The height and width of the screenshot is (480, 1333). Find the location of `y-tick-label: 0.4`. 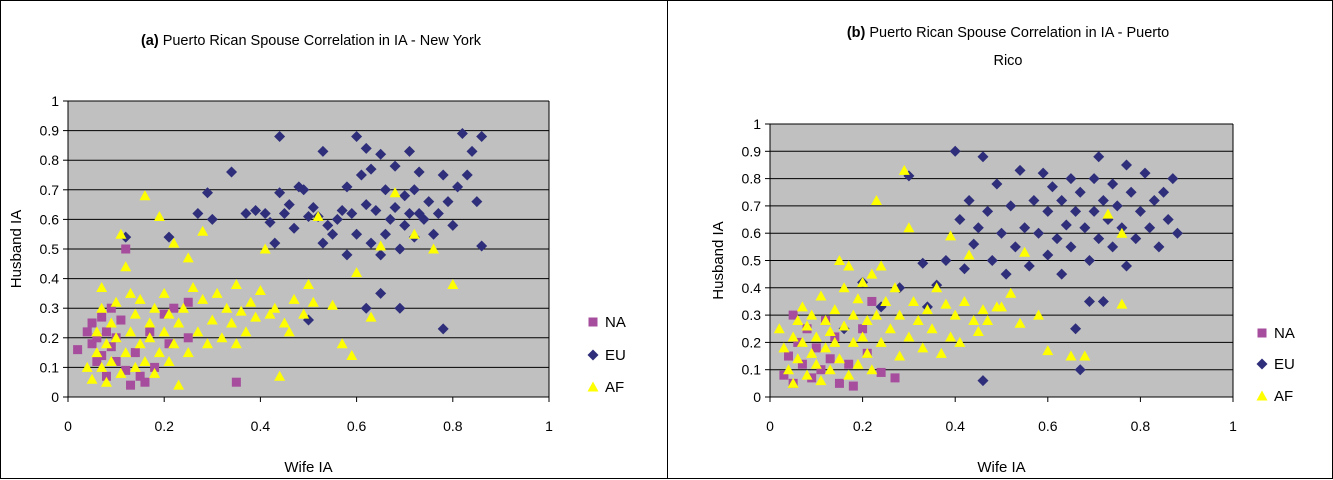

y-tick-label: 0.4 is located at coordinates (50, 279).